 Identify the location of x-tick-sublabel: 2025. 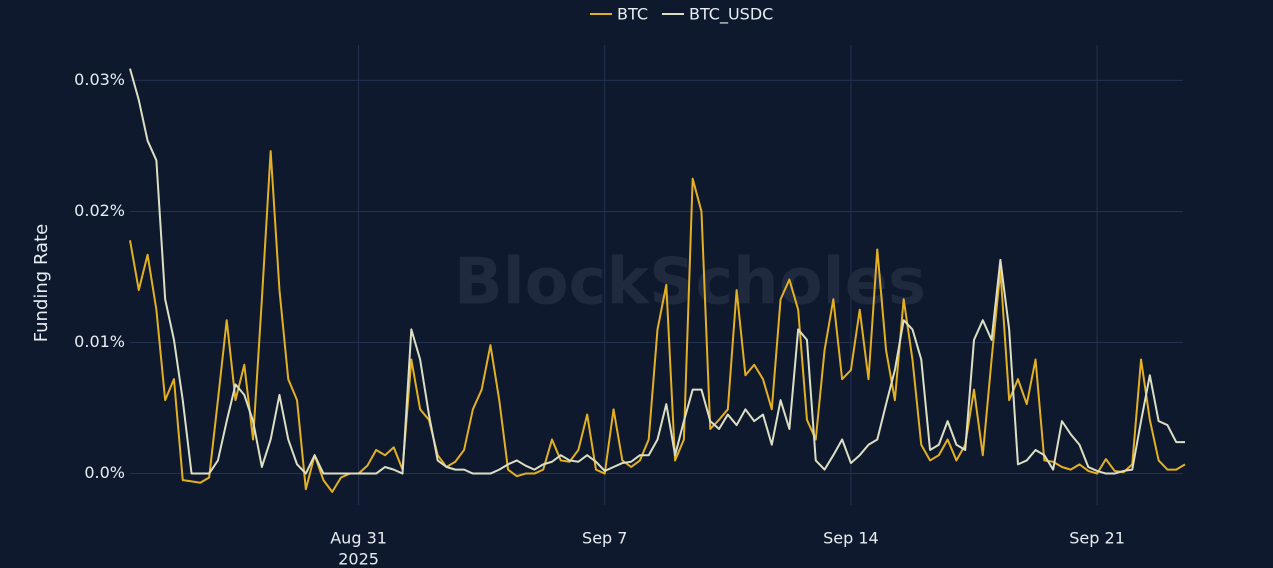
(358, 559).